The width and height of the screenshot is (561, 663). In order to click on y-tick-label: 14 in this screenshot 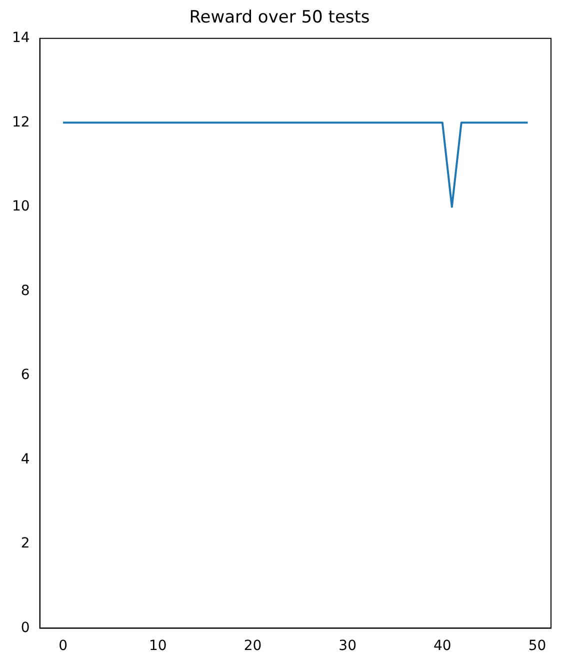, I will do `click(21, 38)`.